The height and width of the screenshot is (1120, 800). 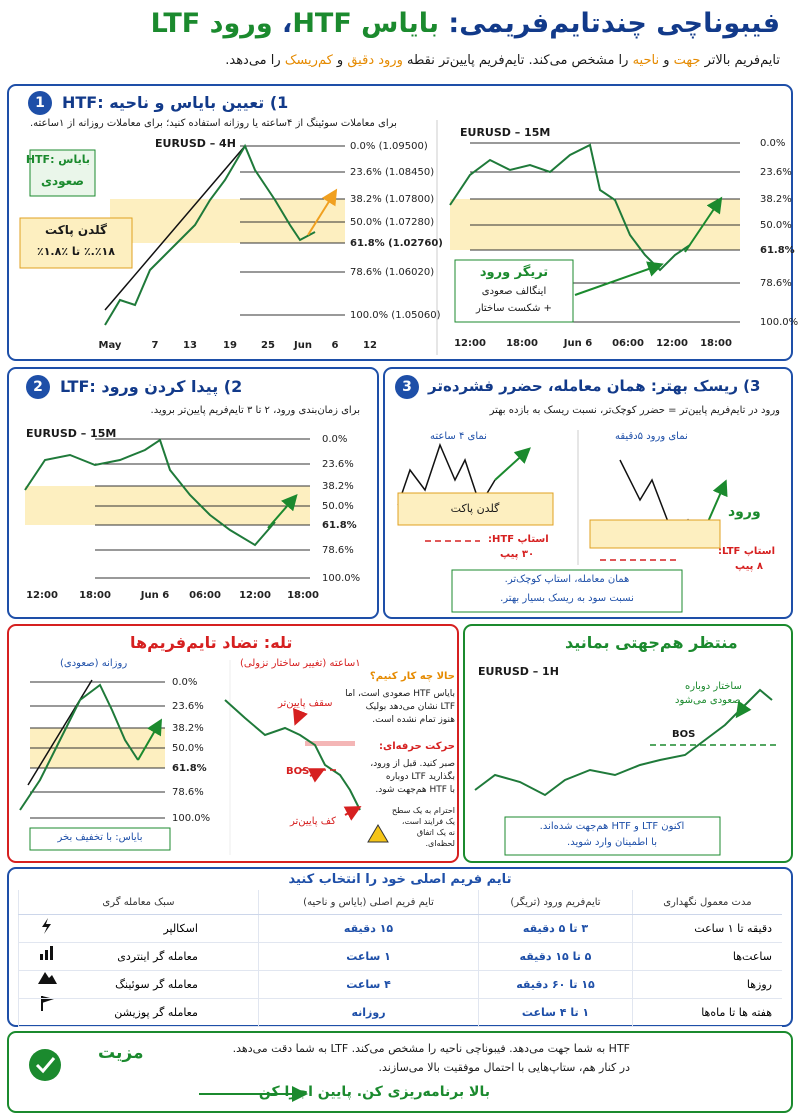 What do you see at coordinates (211, 642) in the screenshot?
I see `section-title: تله: تضاد تایم‌فریم‌ها` at bounding box center [211, 642].